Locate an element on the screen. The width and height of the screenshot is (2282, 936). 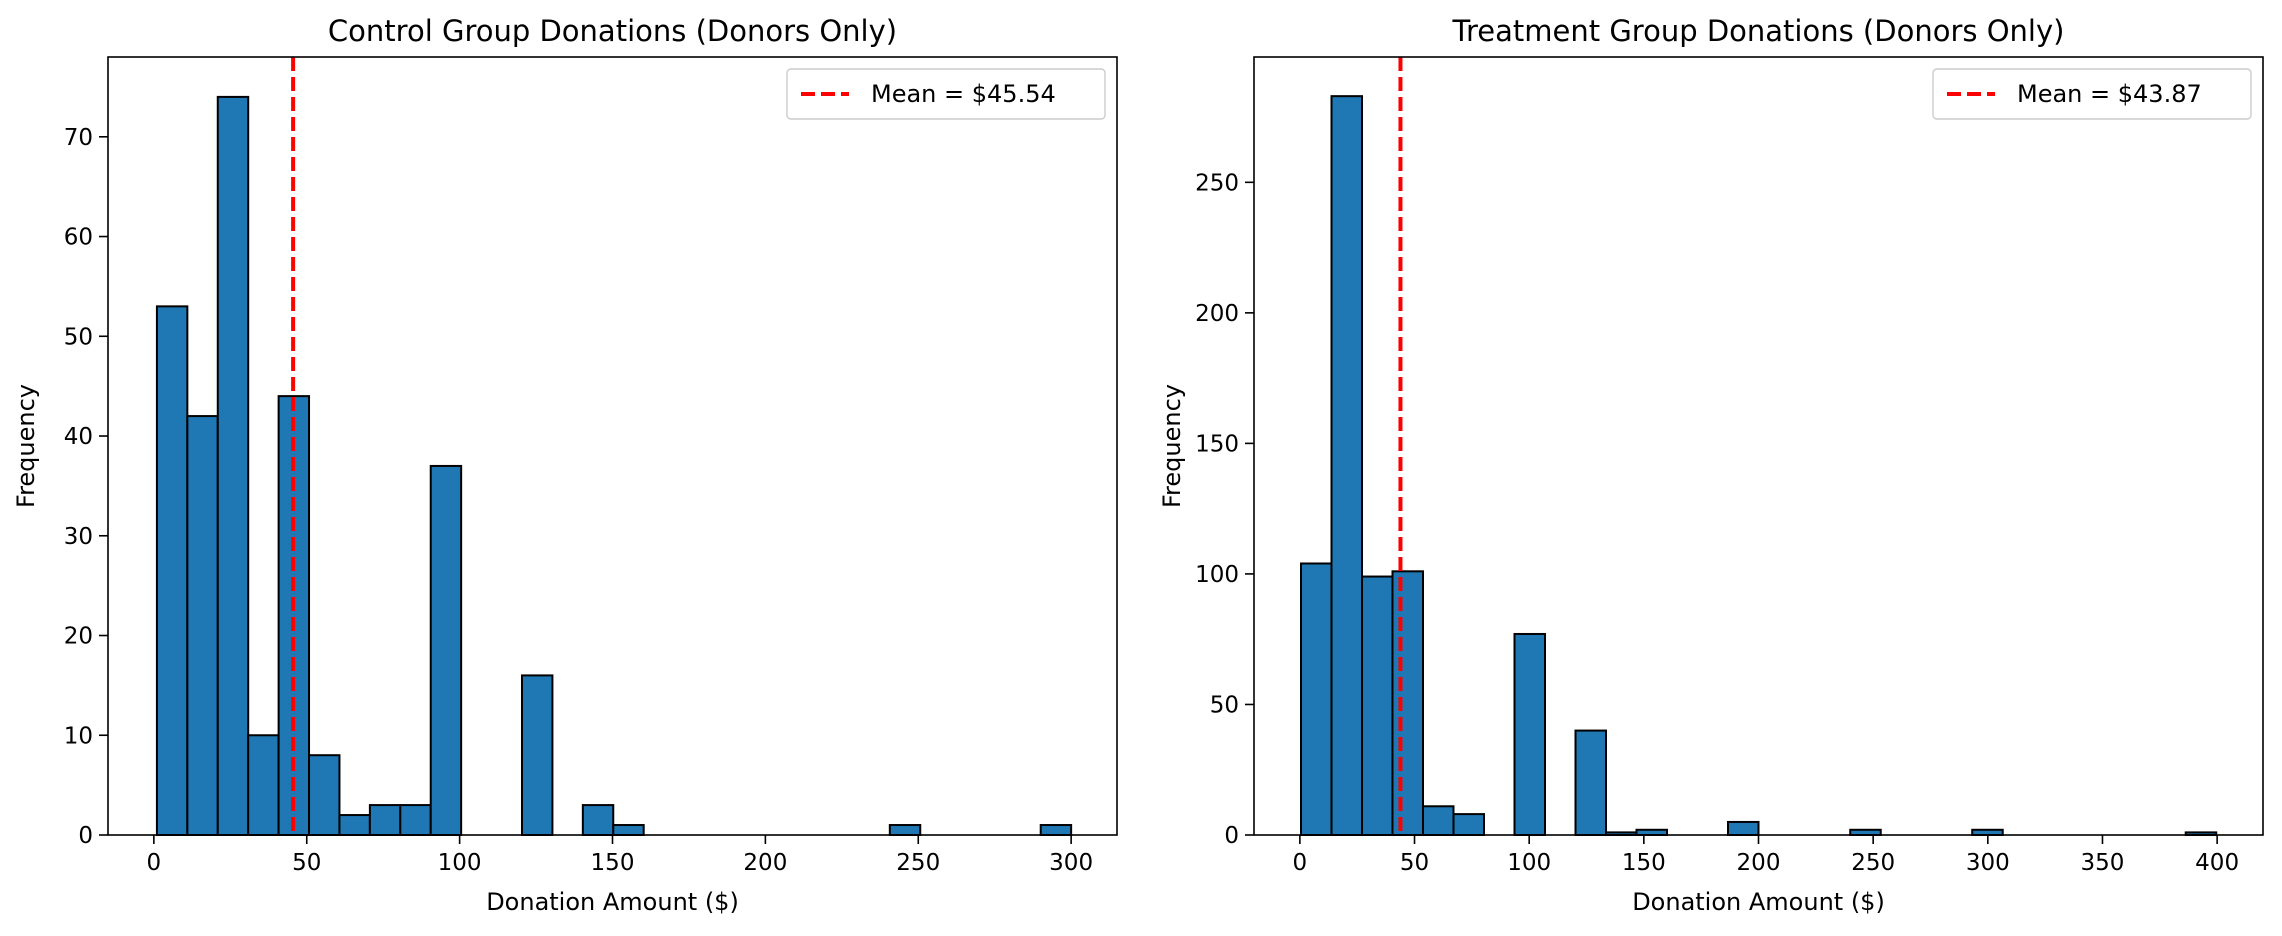
treatment-legend: Mean = $43.87 is located at coordinates (2092, 94).